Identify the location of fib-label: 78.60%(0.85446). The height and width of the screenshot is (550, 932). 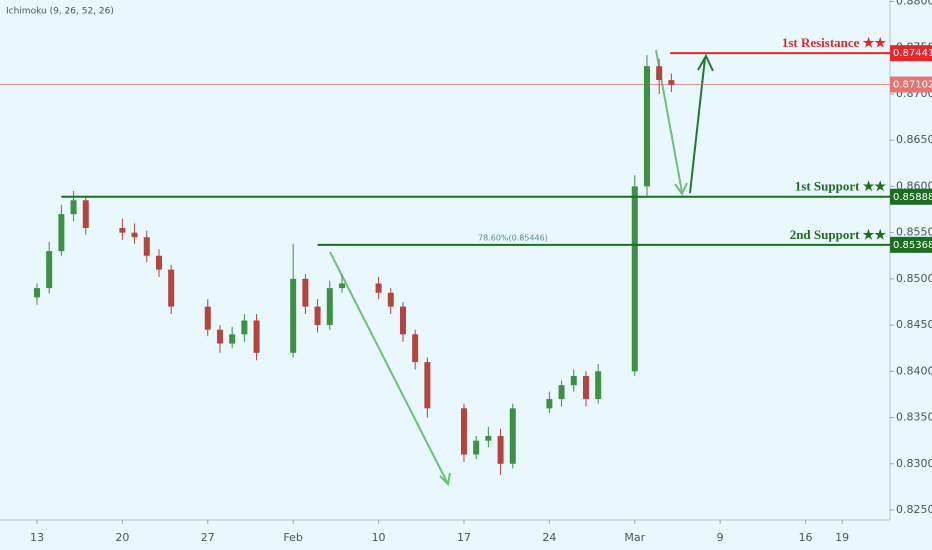
(513, 238).